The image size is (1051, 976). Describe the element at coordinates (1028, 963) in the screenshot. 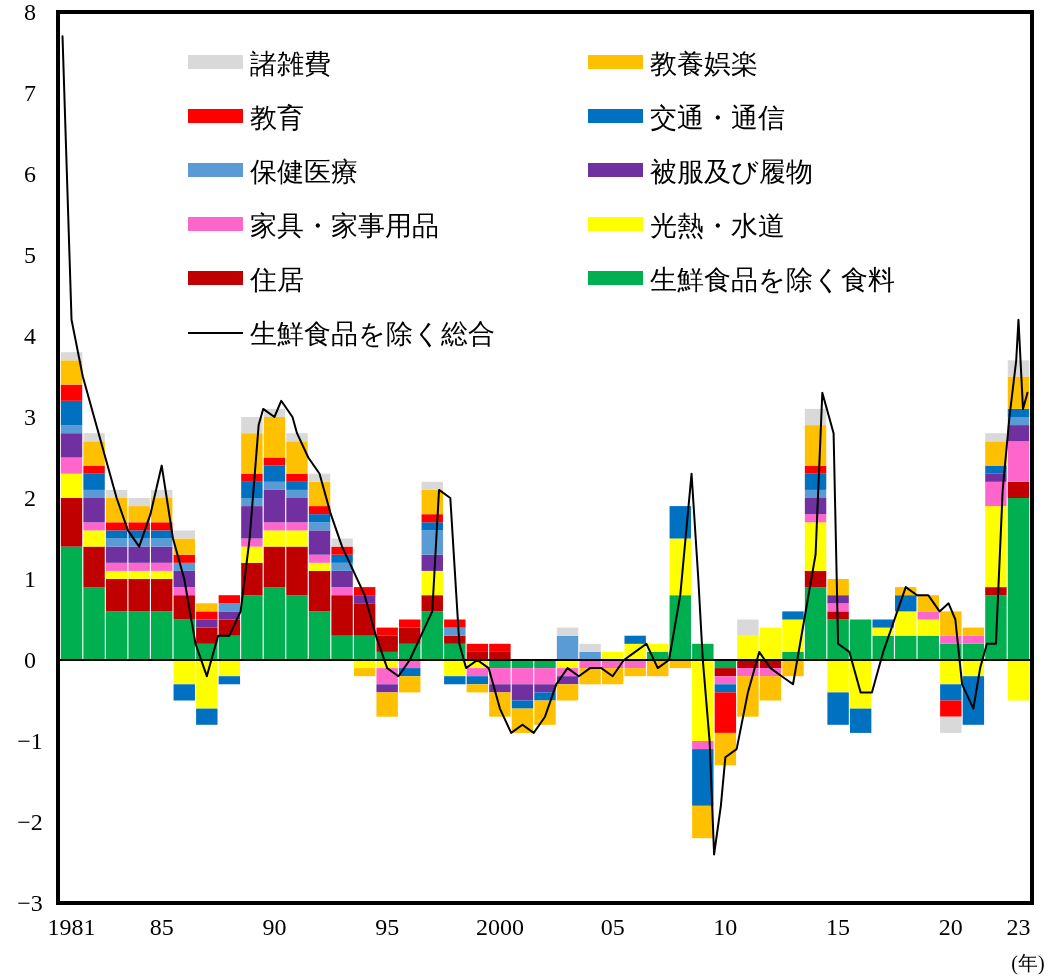

I see `x-axis-title: (年)` at that location.